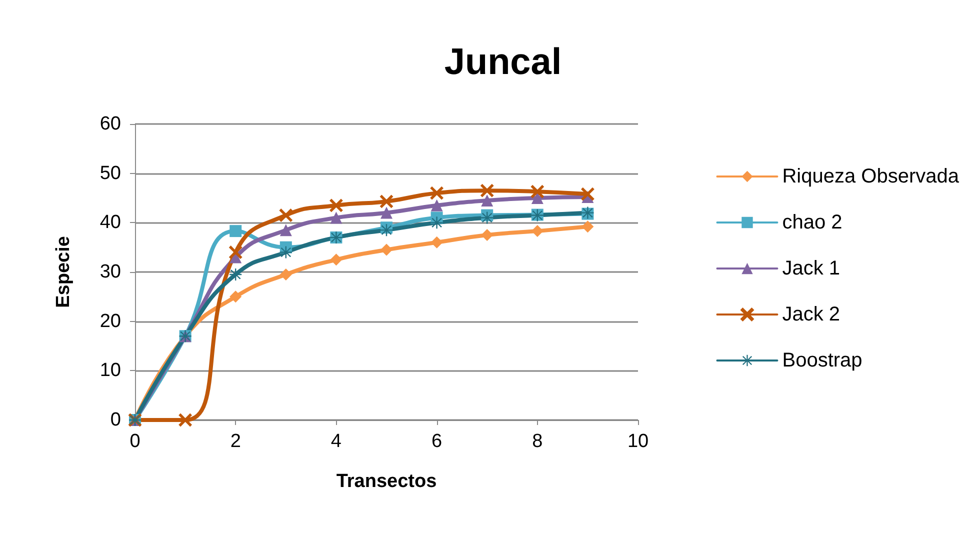  What do you see at coordinates (110, 272) in the screenshot?
I see `y-tick-label: 30` at bounding box center [110, 272].